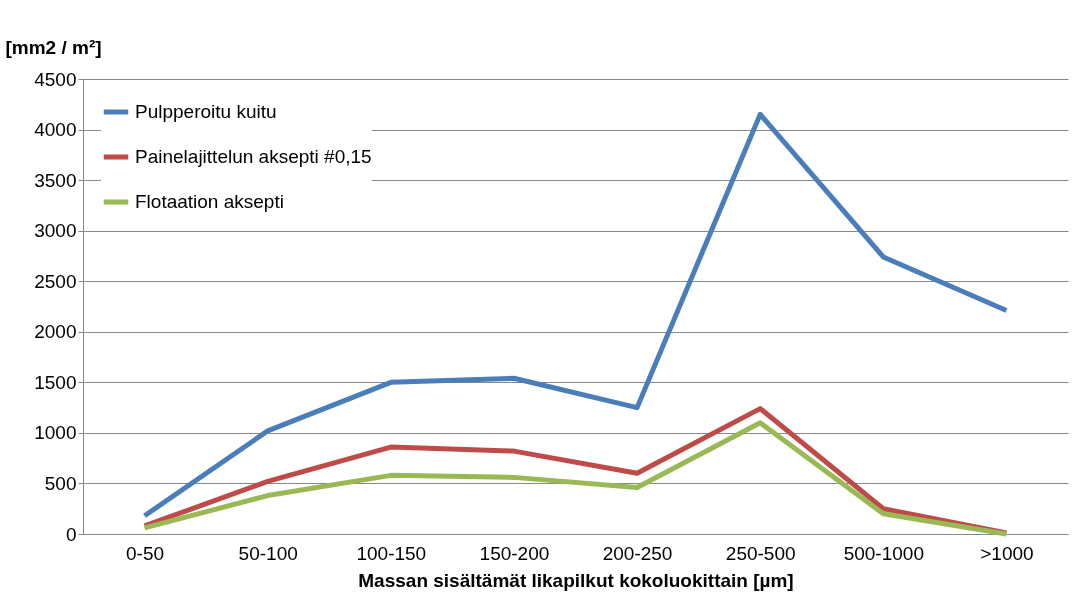 This screenshot has width=1087, height=614. What do you see at coordinates (55, 281) in the screenshot?
I see `y-tick-label: 2500` at bounding box center [55, 281].